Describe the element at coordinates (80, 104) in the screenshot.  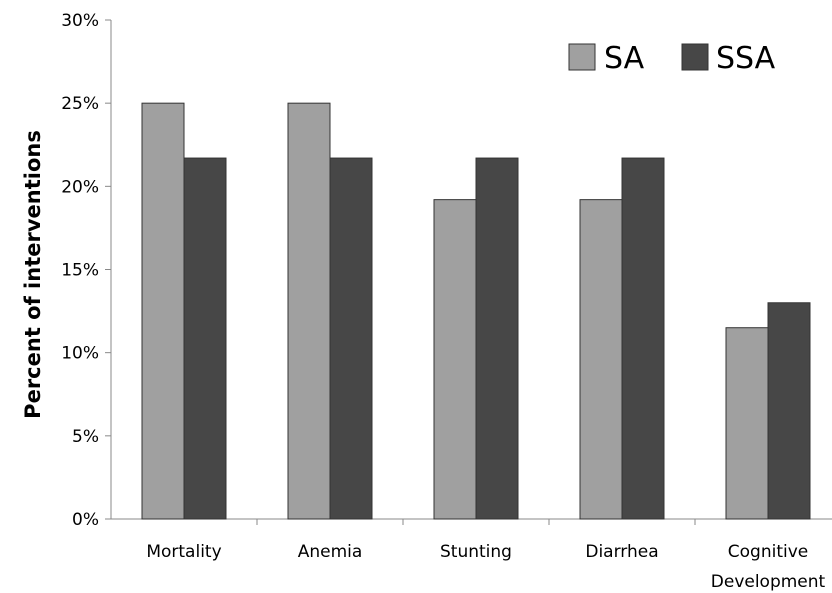
I see `y-tick-label: 25%` at that location.